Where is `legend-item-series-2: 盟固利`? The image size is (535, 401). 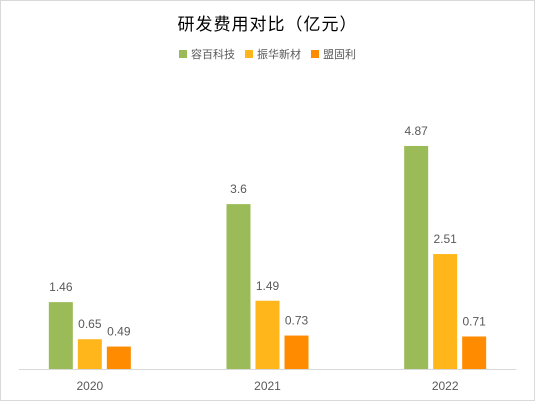
legend-item-series-2: 盟固利 is located at coordinates (333, 54).